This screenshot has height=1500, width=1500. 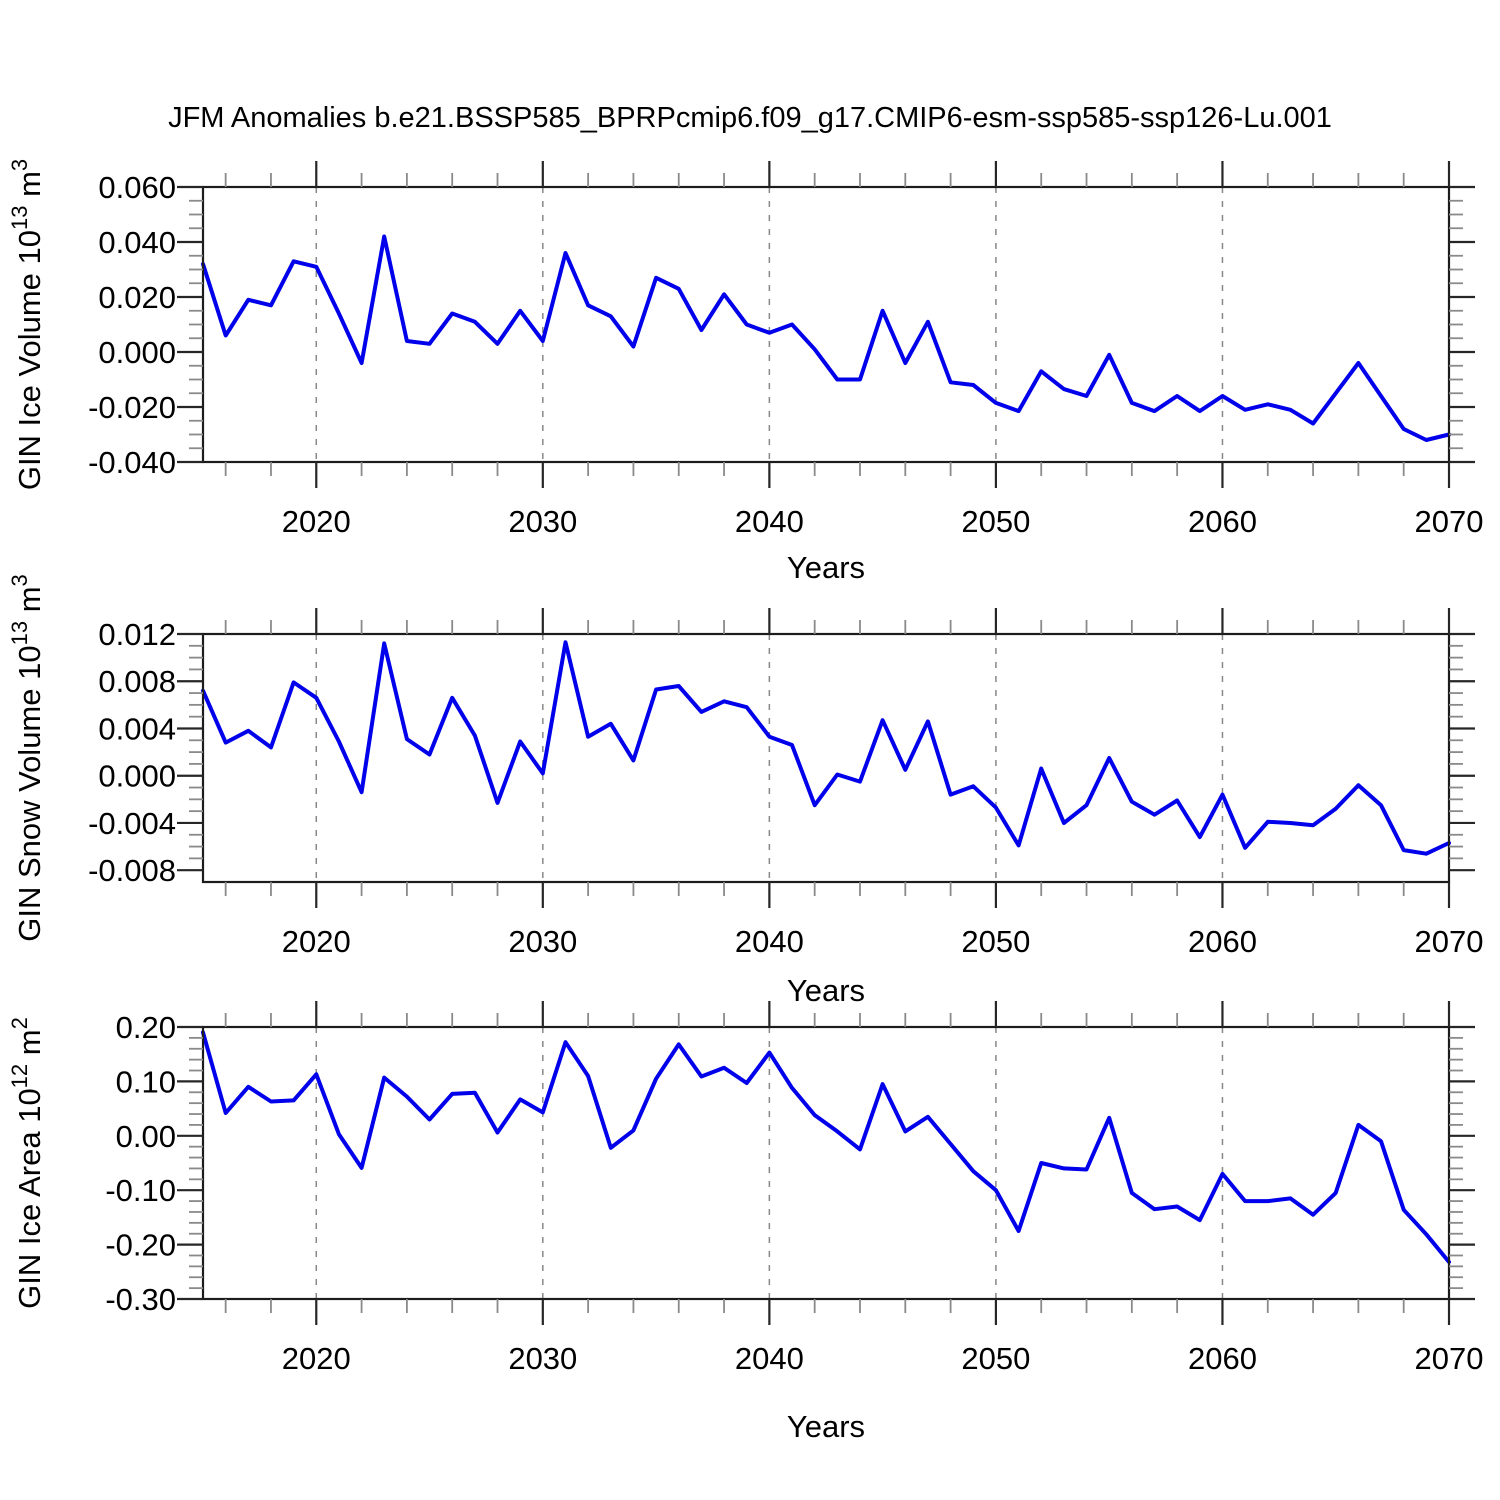 What do you see at coordinates (1449, 941) in the screenshot?
I see `gin-snow-volume-xtick-label: 2070` at bounding box center [1449, 941].